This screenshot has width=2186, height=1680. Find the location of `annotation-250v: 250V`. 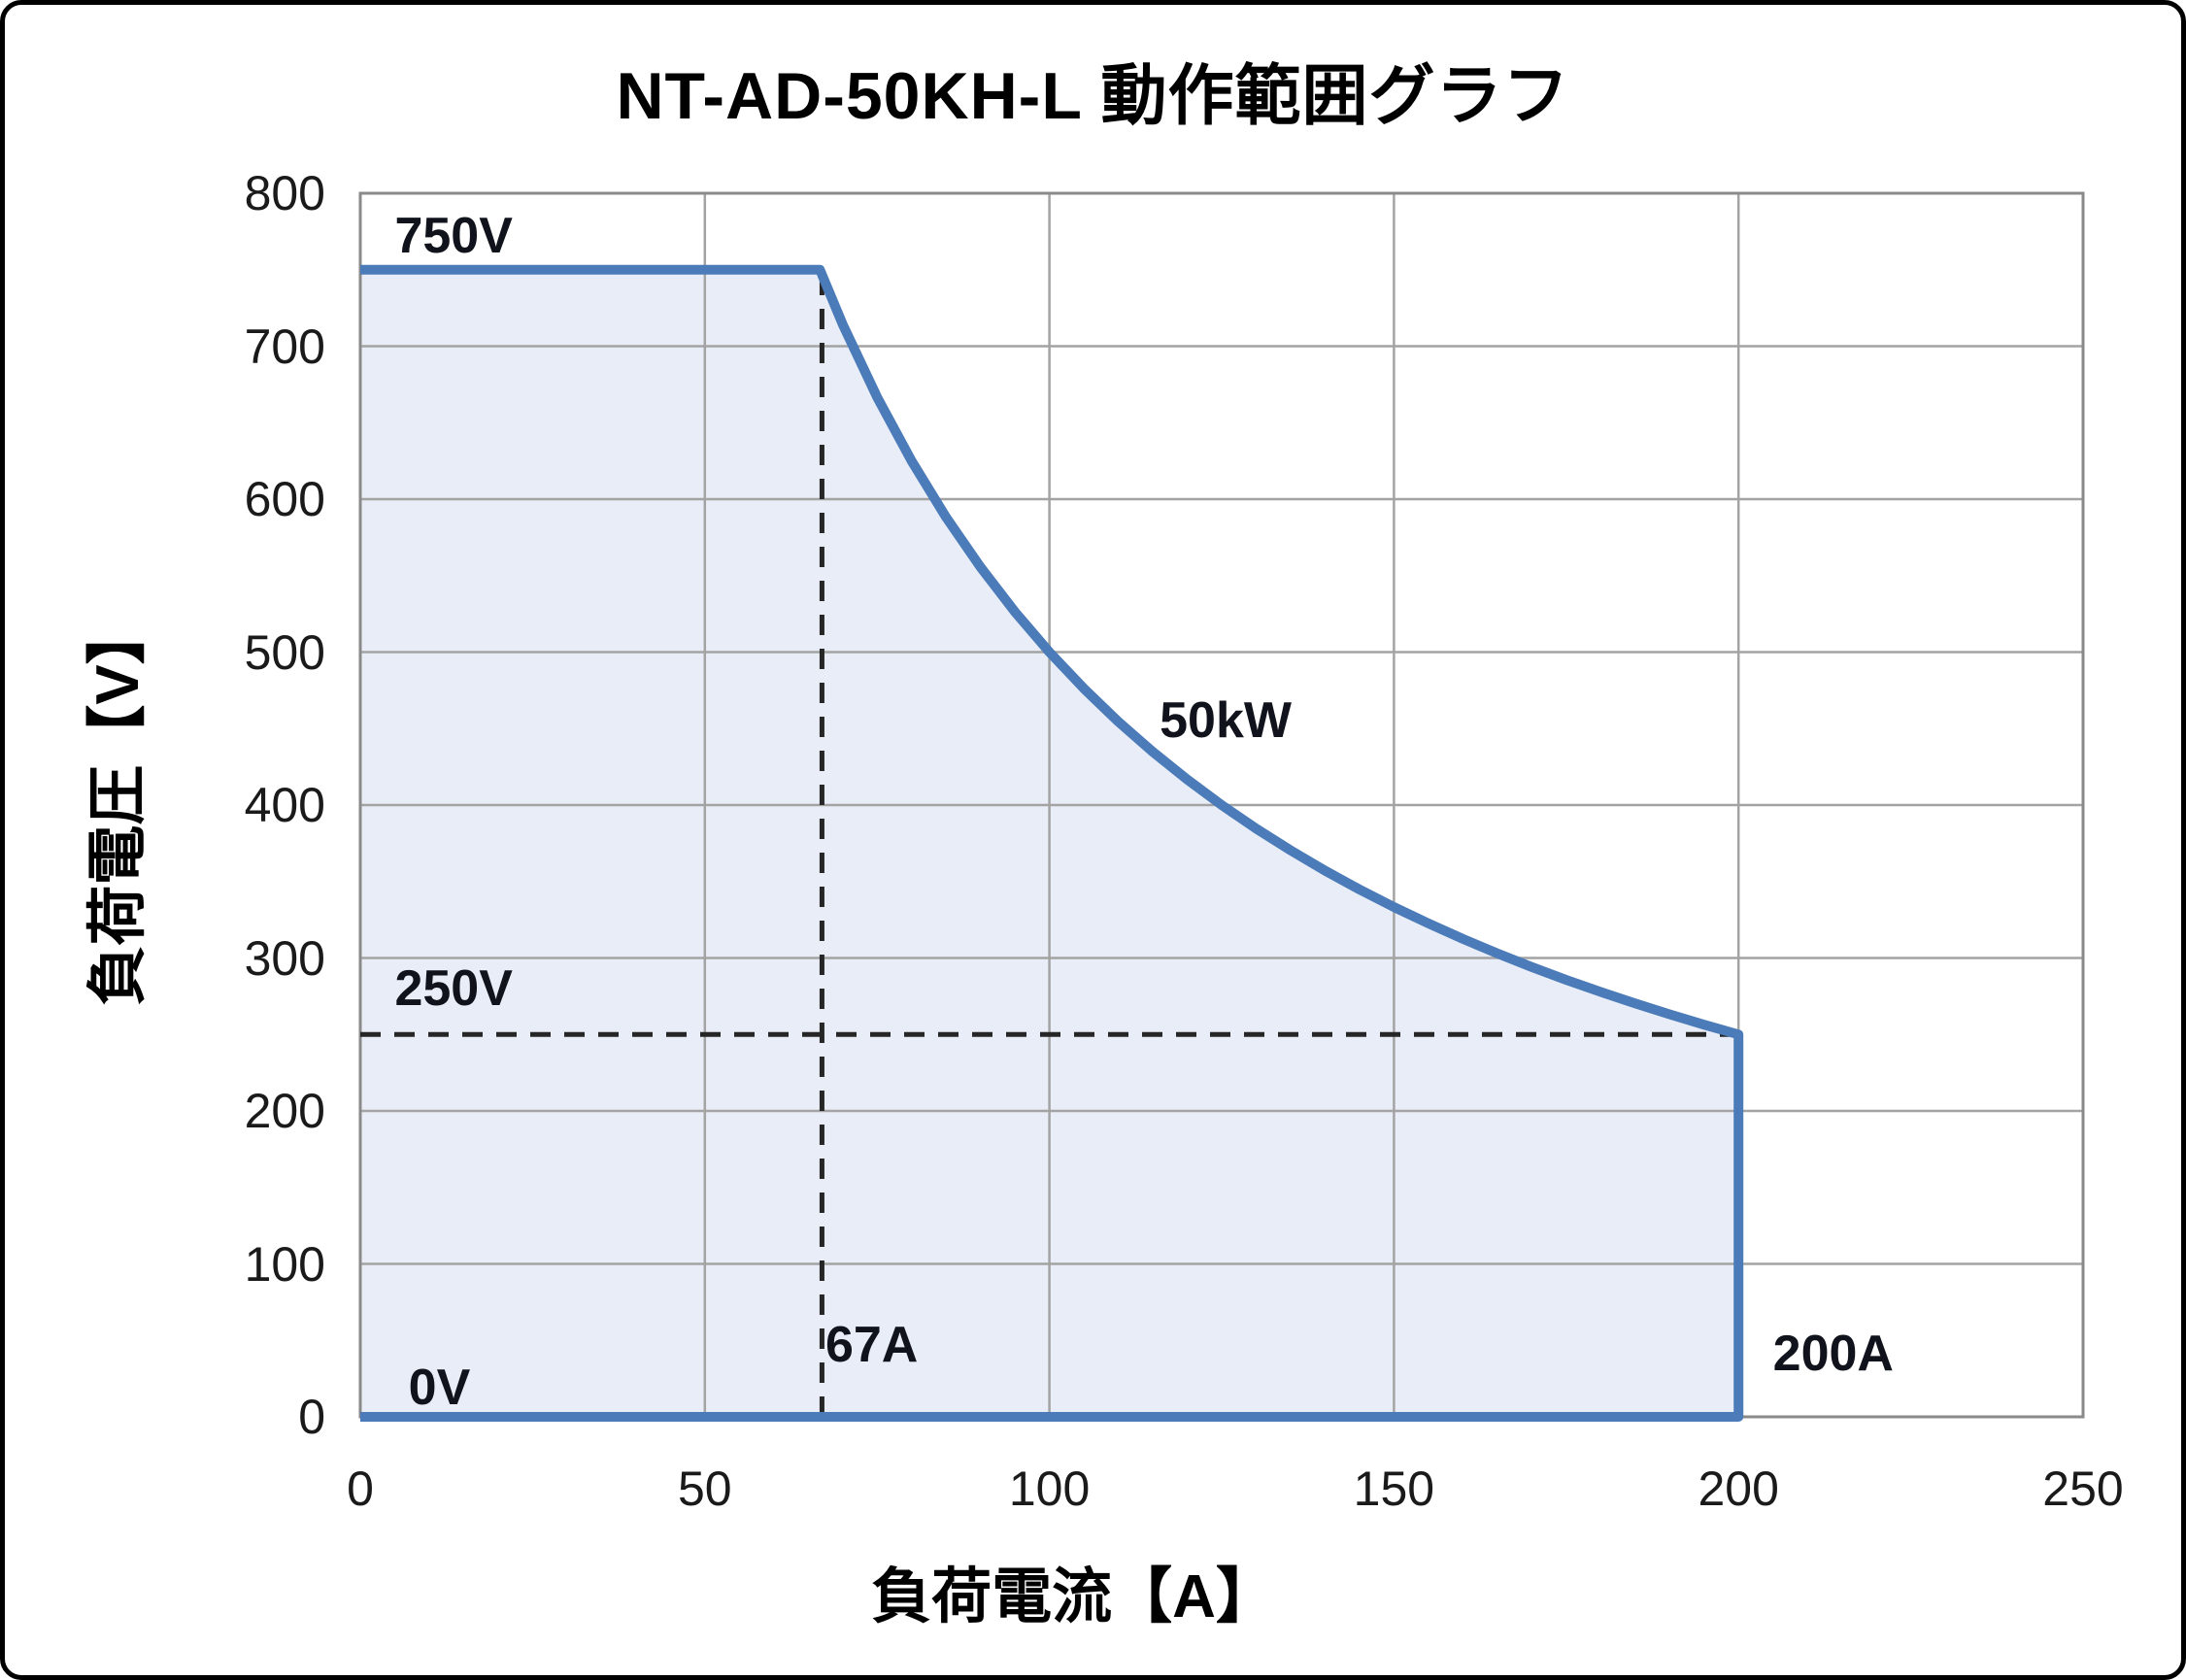

annotation-250v: 250V is located at coordinates (453, 988).